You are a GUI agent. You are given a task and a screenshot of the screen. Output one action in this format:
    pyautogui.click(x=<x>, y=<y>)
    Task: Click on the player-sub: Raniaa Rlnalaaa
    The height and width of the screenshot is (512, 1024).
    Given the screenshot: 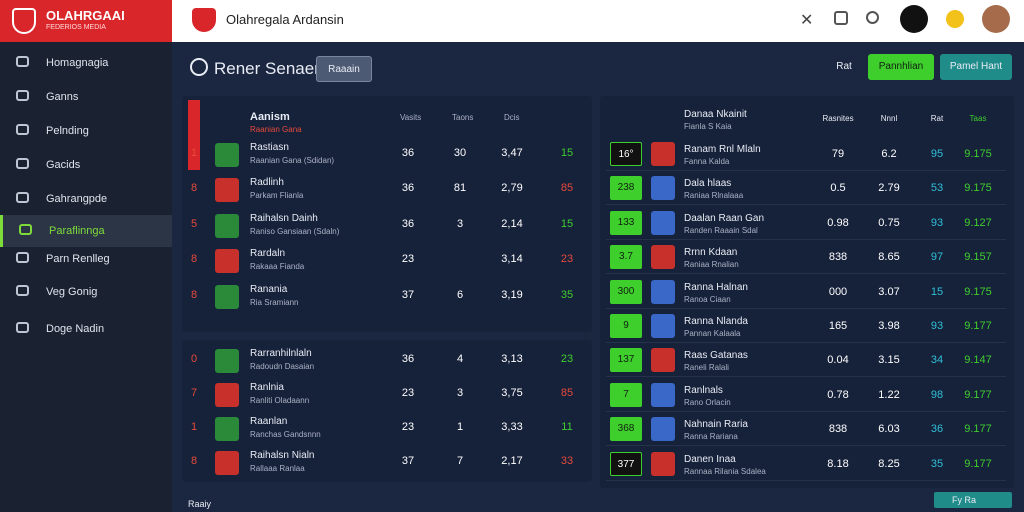 What is the action you would take?
    pyautogui.click(x=714, y=196)
    